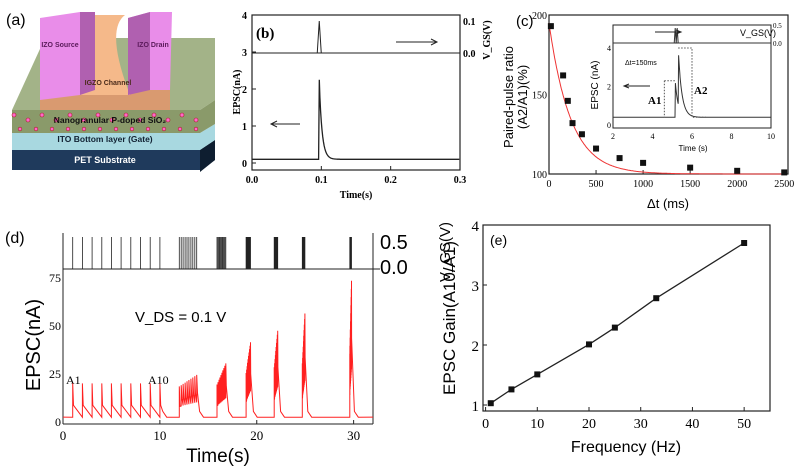 Image resolution: width=800 pixels, height=470 pixels. Describe the element at coordinates (609, 125) in the screenshot. I see `inset-y-tick-label: 0` at that location.